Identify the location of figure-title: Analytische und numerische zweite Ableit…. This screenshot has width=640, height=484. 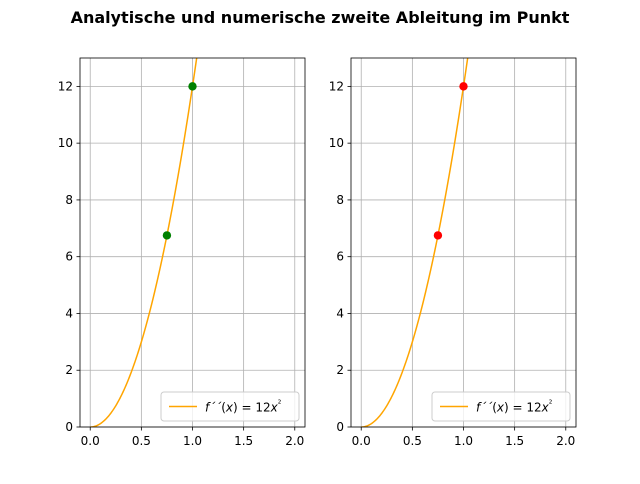
(320, 17).